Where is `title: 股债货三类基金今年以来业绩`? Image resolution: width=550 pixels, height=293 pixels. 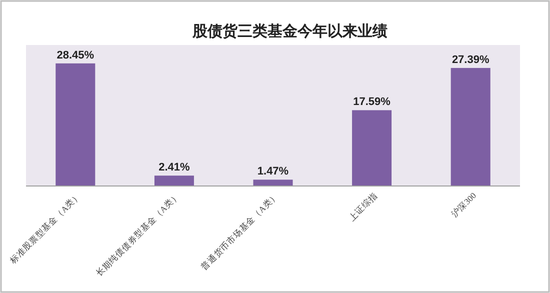
title: 股债货三类基金今年以来业绩 is located at coordinates (290, 32).